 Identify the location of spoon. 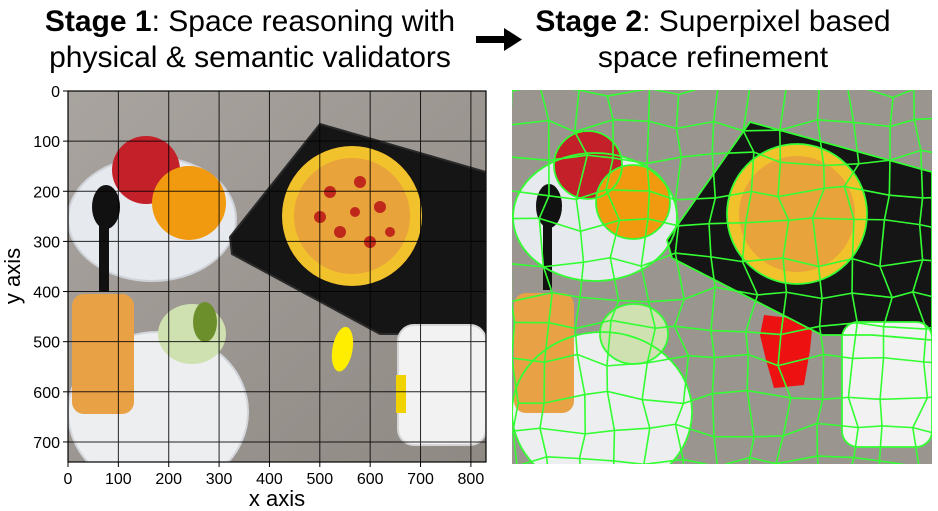
(106, 207).